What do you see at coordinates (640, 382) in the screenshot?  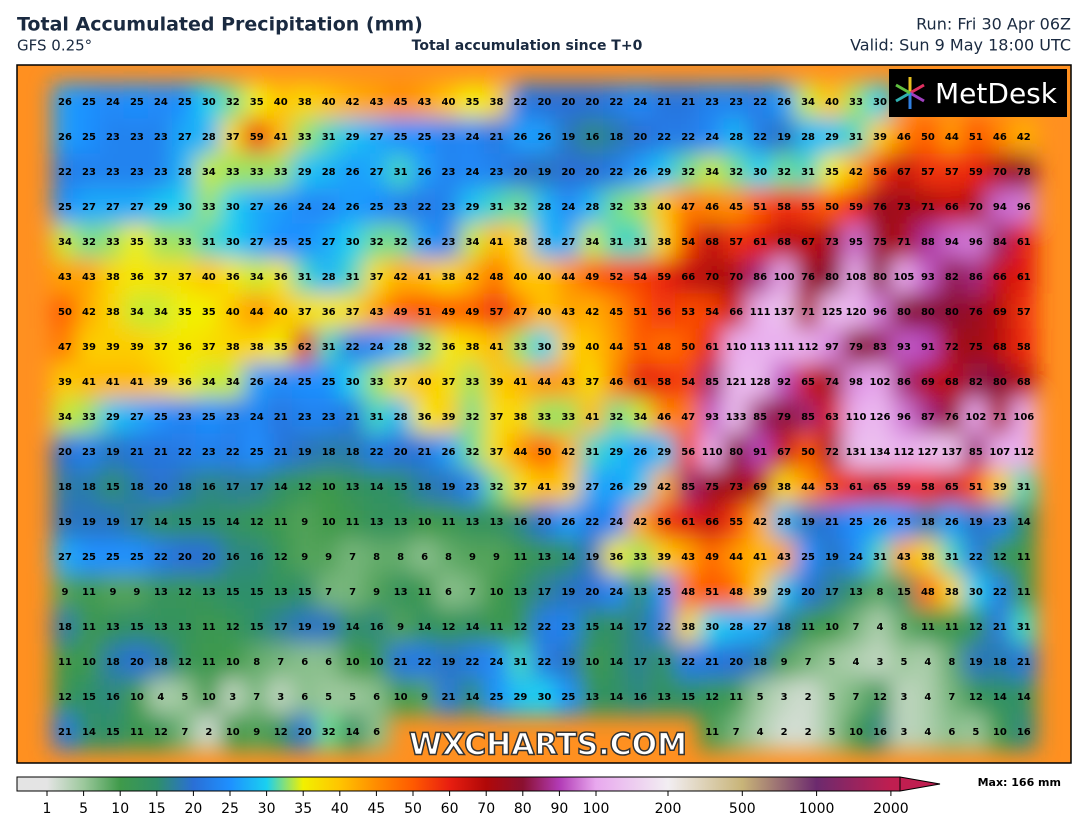 I see `cell-value: 61` at bounding box center [640, 382].